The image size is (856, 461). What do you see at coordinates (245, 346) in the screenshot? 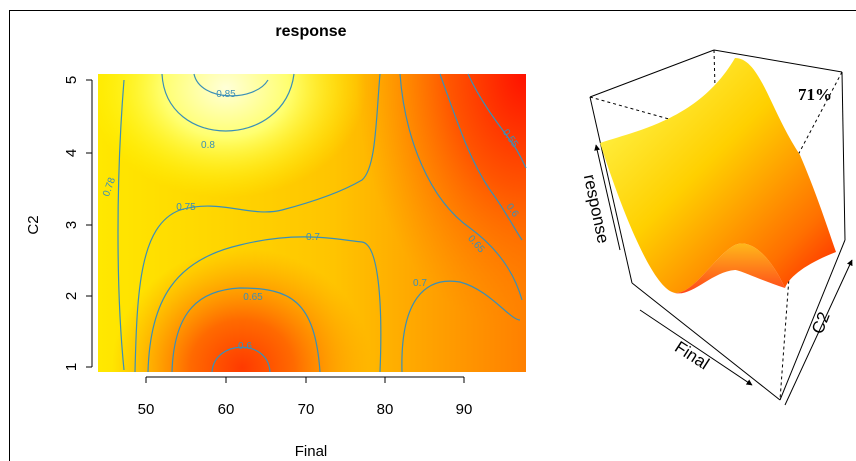
I see `contour-label: 0.6` at bounding box center [245, 346].